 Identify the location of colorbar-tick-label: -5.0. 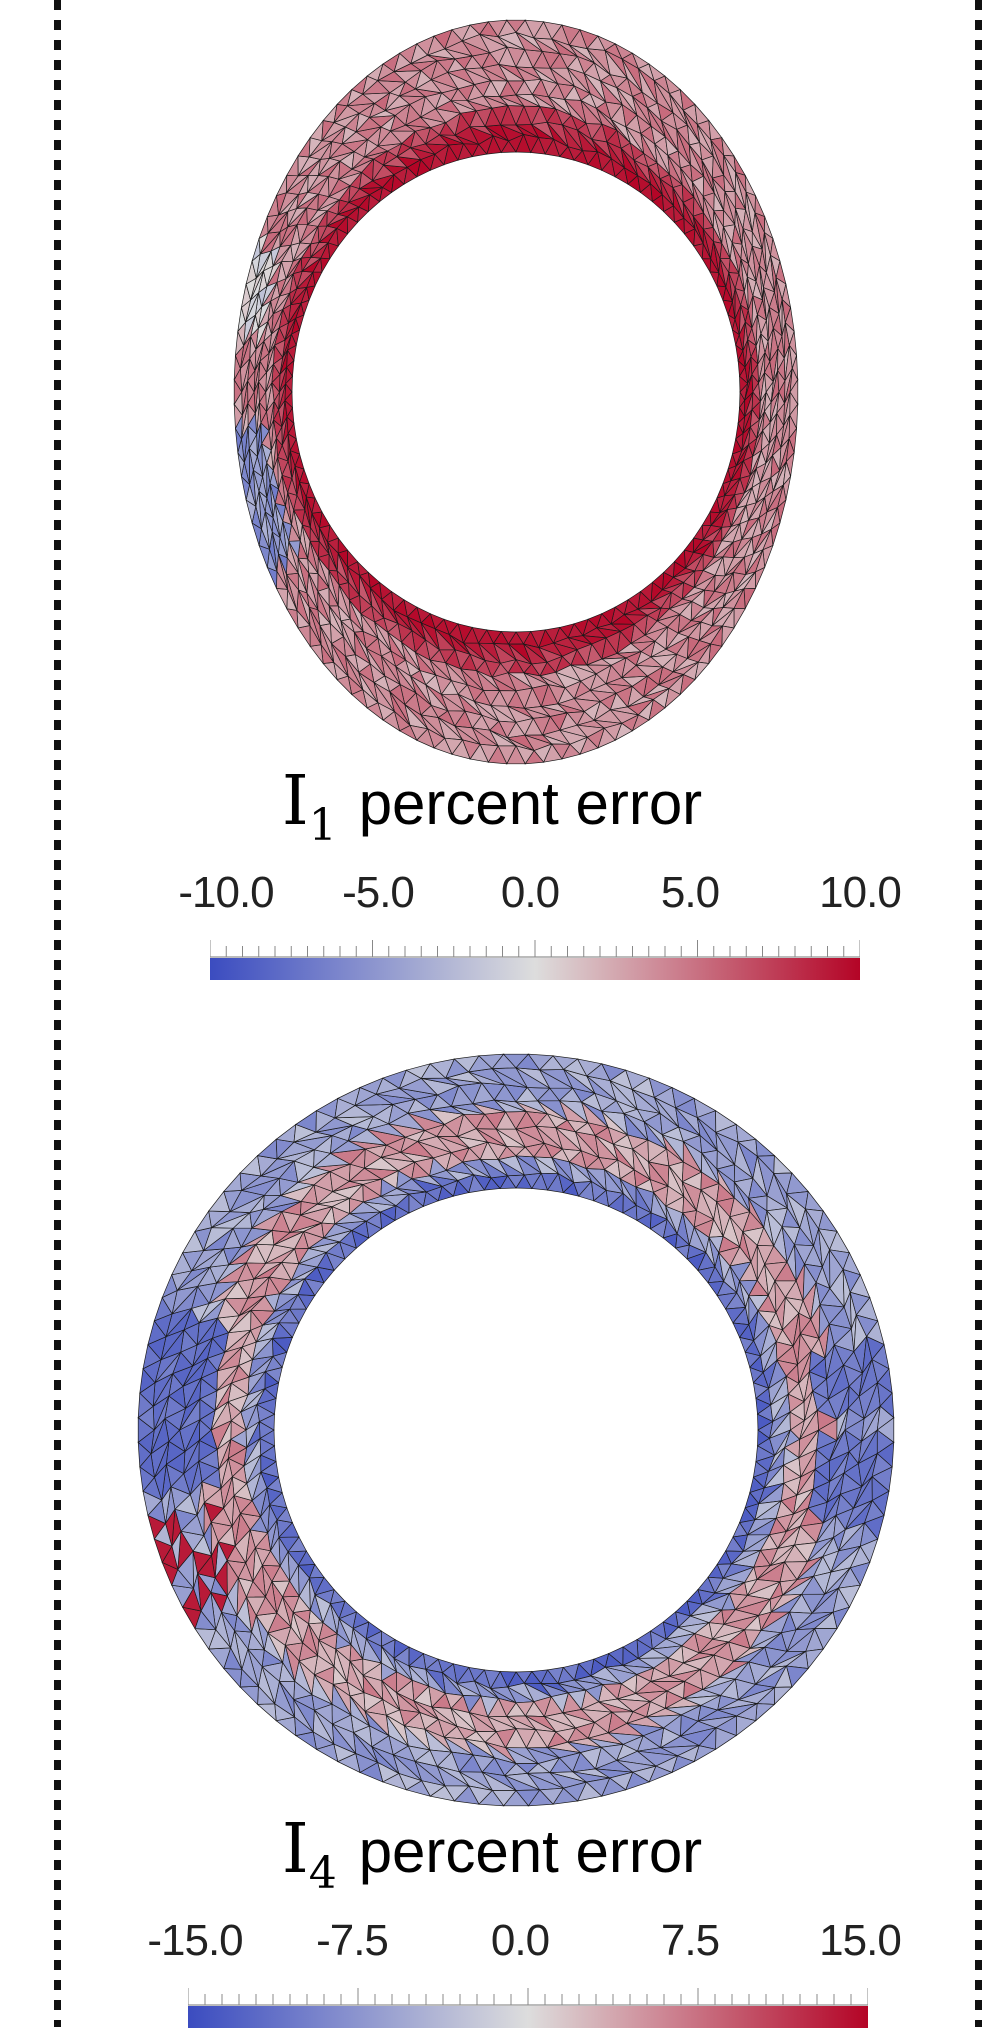
(378, 892).